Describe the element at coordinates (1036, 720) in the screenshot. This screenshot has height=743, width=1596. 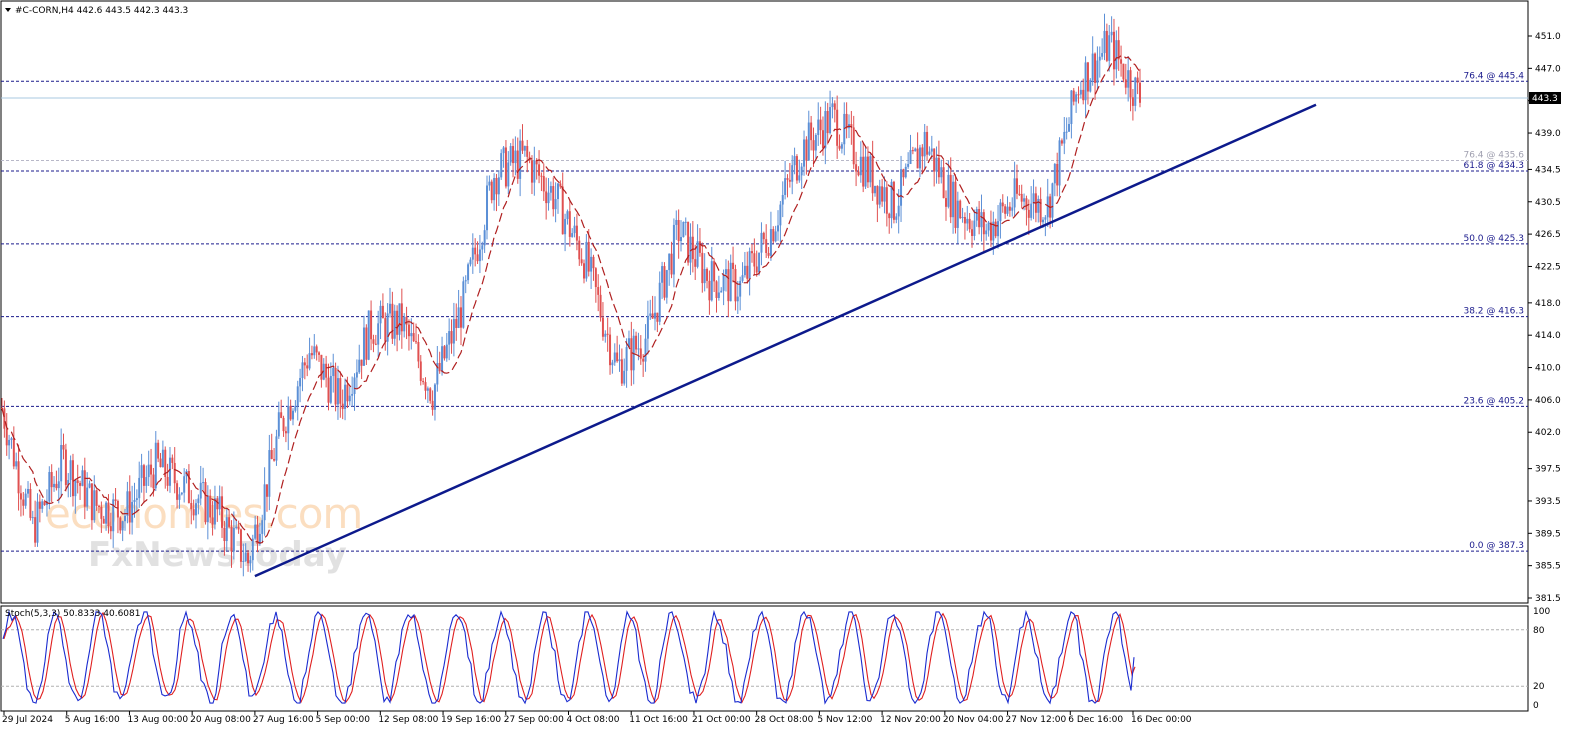
I see `time-tick-label: 27 Nov 12:00` at that location.